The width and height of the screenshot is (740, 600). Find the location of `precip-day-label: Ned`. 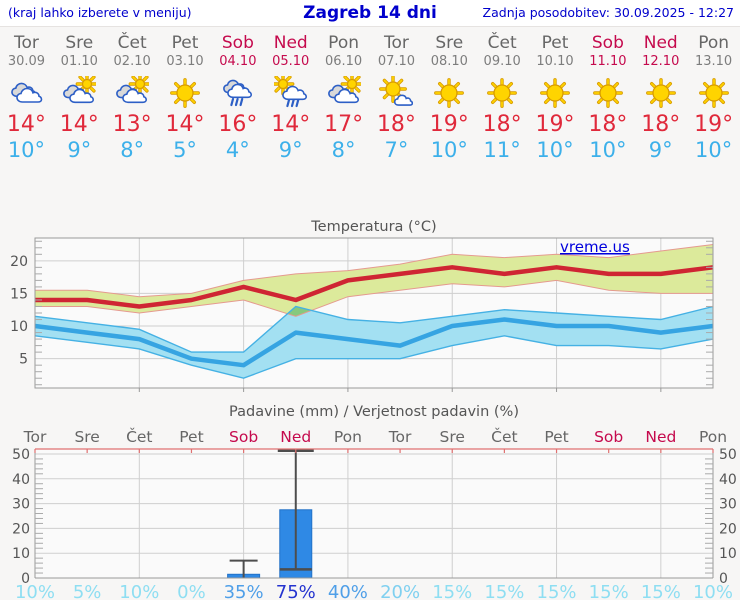

precip-day-label: Ned is located at coordinates (295, 437).